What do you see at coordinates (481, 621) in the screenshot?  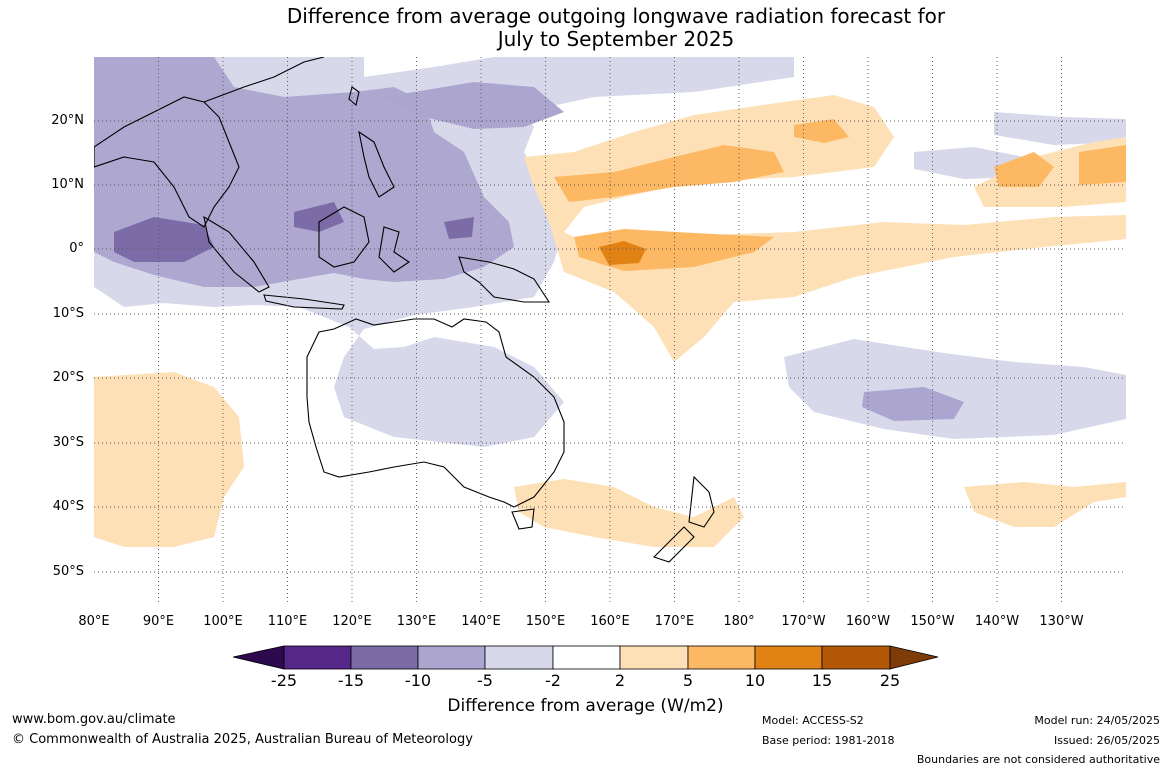 I see `lon-label-140e: 140°E` at bounding box center [481, 621].